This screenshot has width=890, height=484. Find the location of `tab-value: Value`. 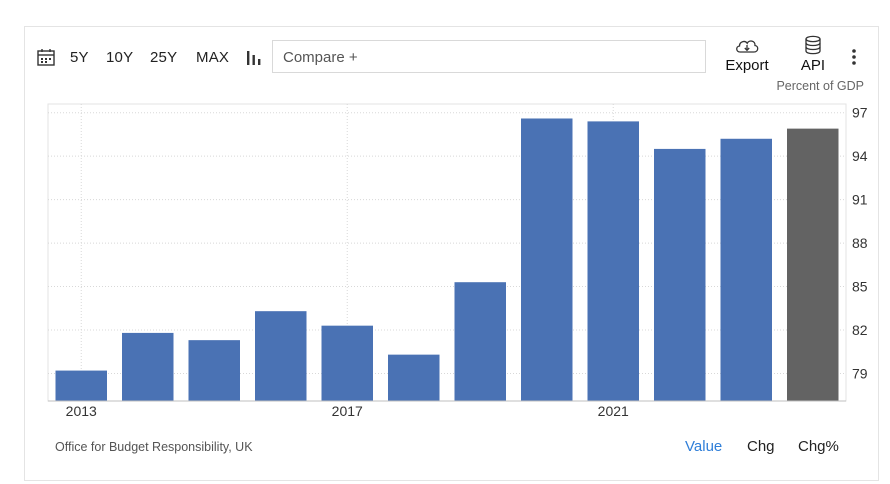

tab-value: Value is located at coordinates (704, 446).